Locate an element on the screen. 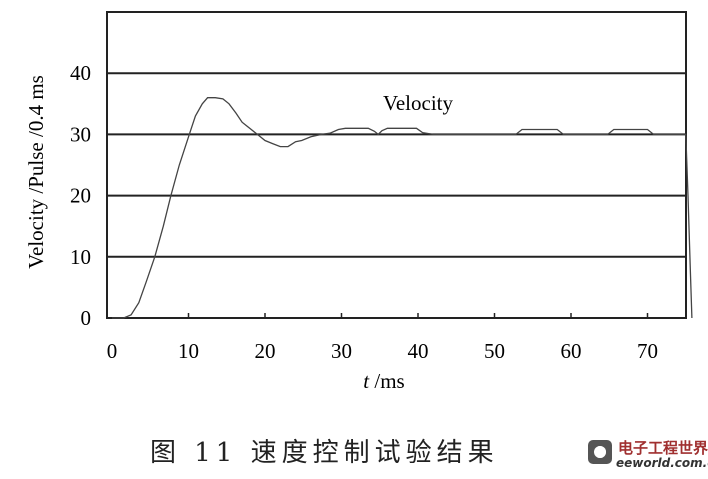 This screenshot has width=708, height=479. x-tick-label: 40 is located at coordinates (418, 351).